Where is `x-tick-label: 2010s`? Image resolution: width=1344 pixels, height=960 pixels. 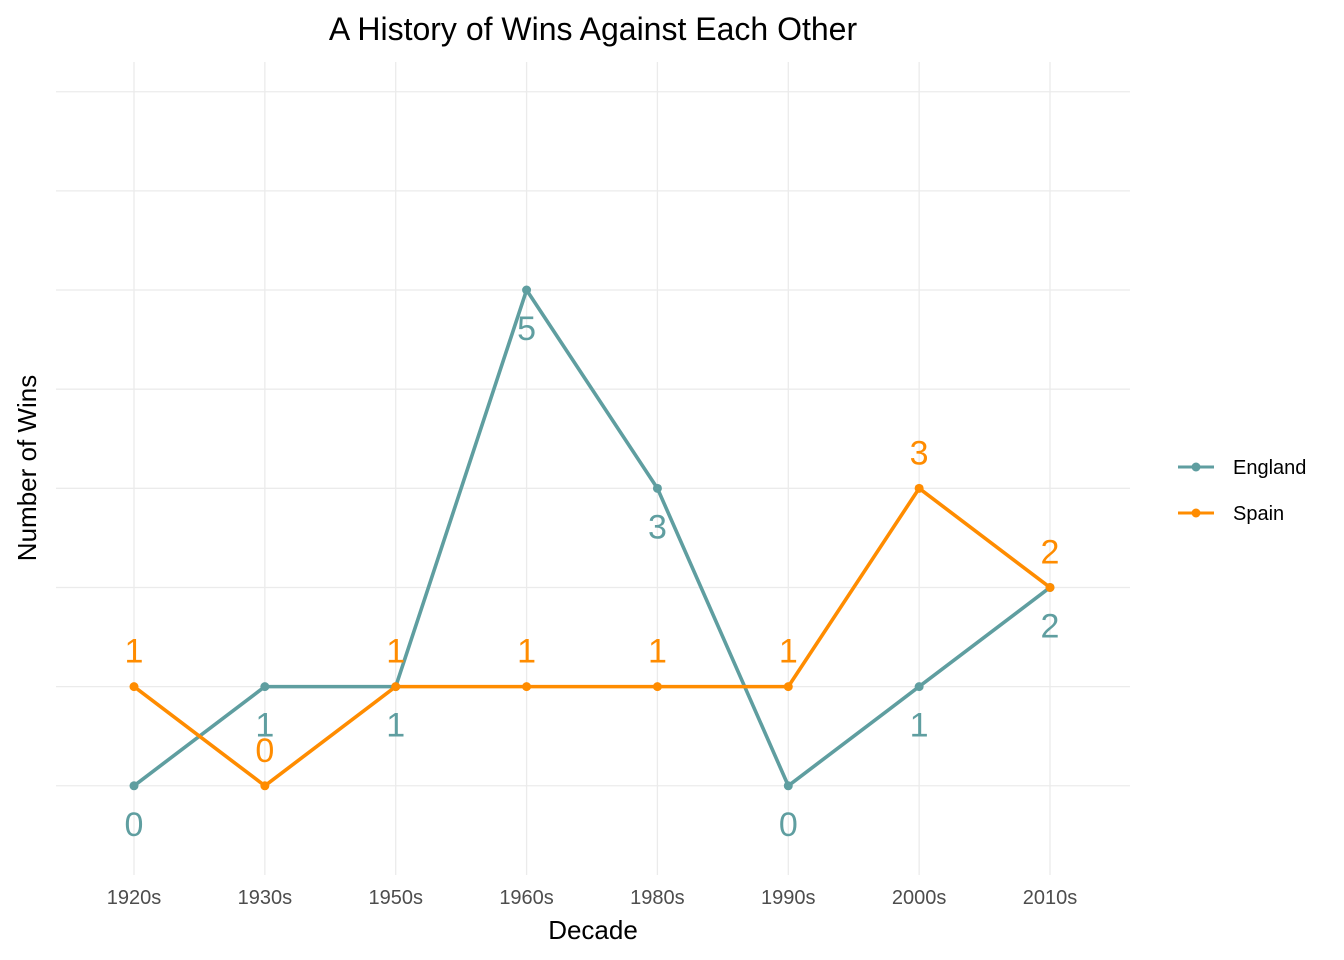 x-tick-label: 2010s is located at coordinates (1050, 898).